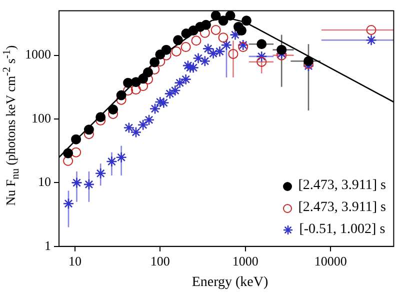 This screenshot has width=400, height=293. I want to click on x-tick-label: 10, so click(75, 261).